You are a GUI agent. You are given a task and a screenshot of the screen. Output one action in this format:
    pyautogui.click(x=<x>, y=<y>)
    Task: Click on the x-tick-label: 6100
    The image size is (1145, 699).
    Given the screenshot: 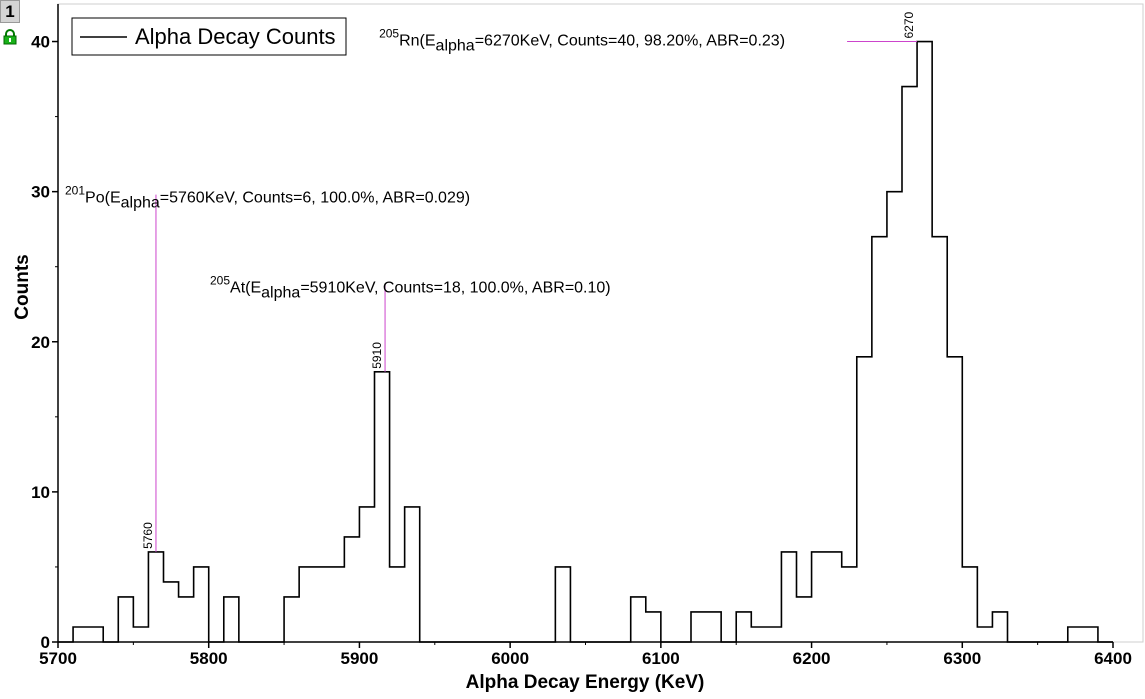 What is the action you would take?
    pyautogui.click(x=661, y=658)
    